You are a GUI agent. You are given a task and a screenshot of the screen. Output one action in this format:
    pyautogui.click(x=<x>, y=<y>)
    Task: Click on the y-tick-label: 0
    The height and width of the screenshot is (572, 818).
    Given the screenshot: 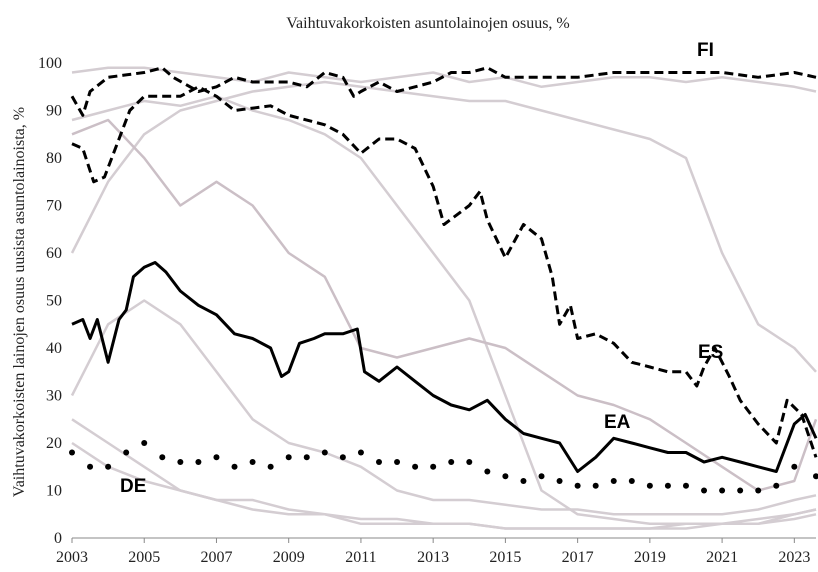 What is the action you would take?
    pyautogui.click(x=58, y=538)
    